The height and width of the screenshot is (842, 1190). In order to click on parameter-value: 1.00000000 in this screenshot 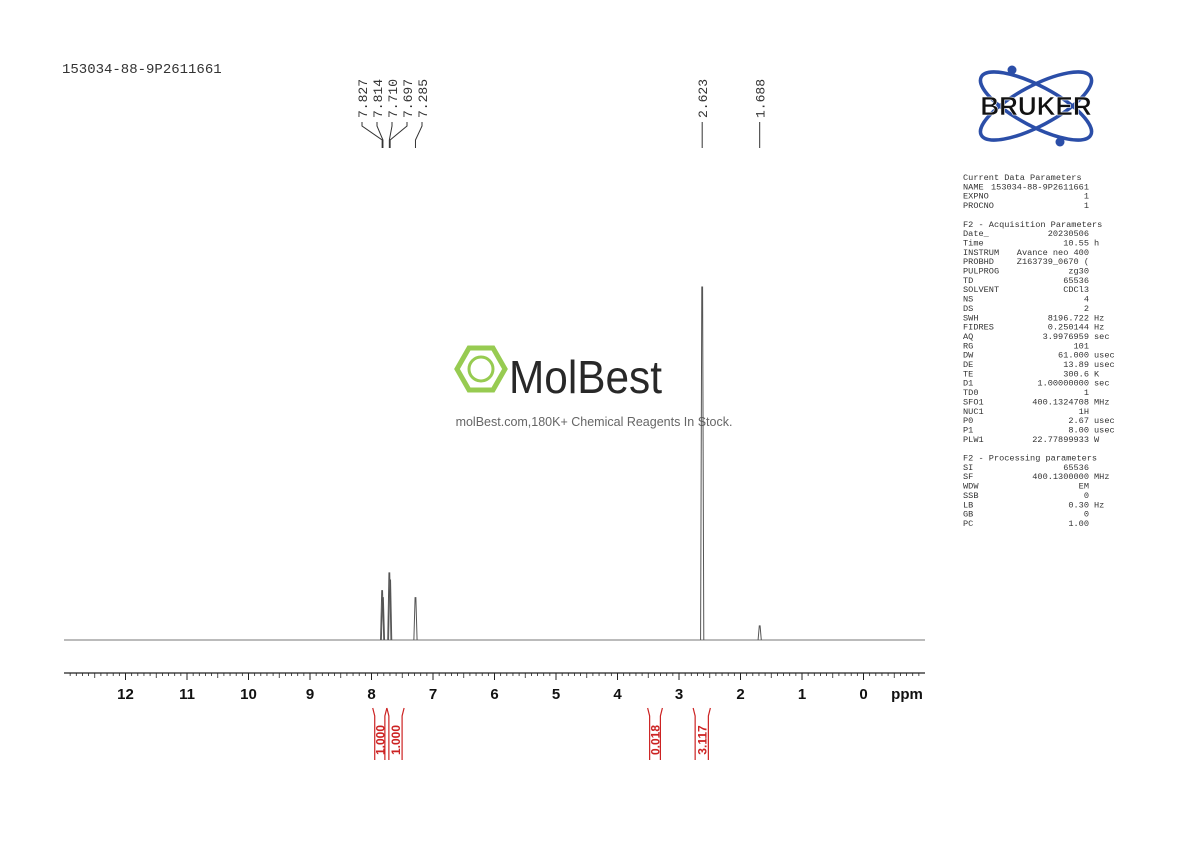, I will do `click(1063, 384)`.